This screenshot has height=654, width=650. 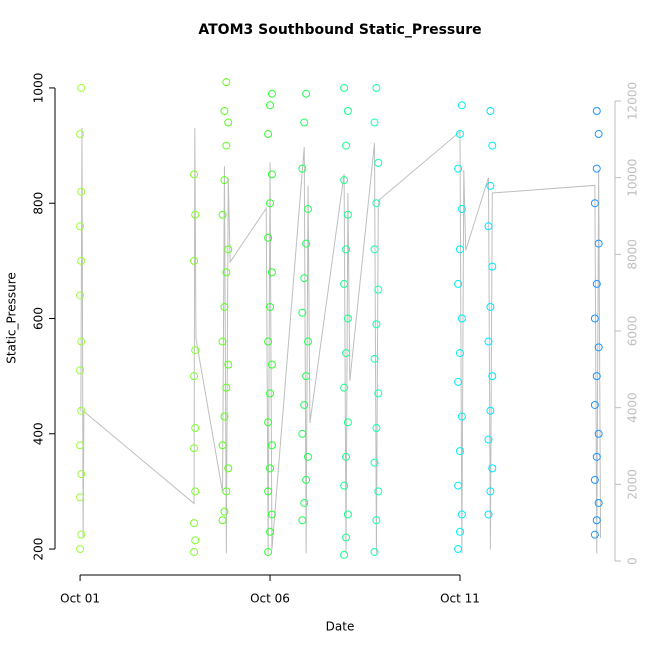 What do you see at coordinates (633, 561) in the screenshot?
I see `y2-tick-label: 0` at bounding box center [633, 561].